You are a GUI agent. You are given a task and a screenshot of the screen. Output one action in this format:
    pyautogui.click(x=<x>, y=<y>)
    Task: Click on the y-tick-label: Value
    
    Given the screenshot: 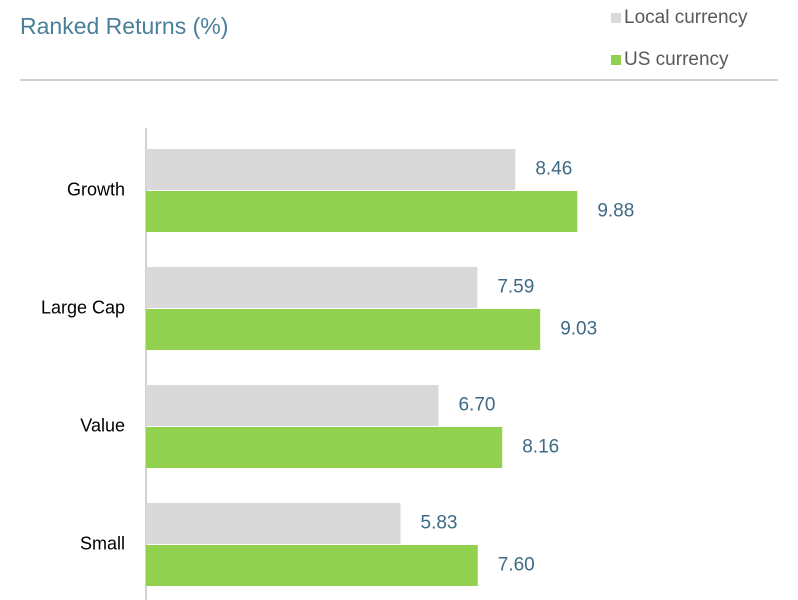 What is the action you would take?
    pyautogui.click(x=102, y=425)
    